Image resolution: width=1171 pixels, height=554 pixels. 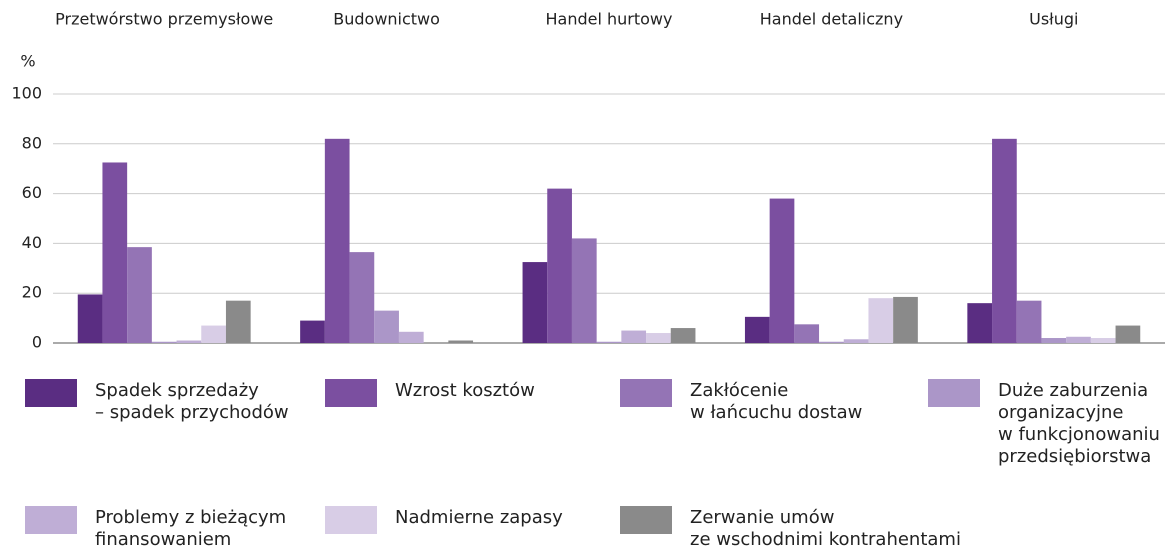 What do you see at coordinates (164, 19) in the screenshot?
I see `category-label: Przetwórstwo przemysłowe` at bounding box center [164, 19].